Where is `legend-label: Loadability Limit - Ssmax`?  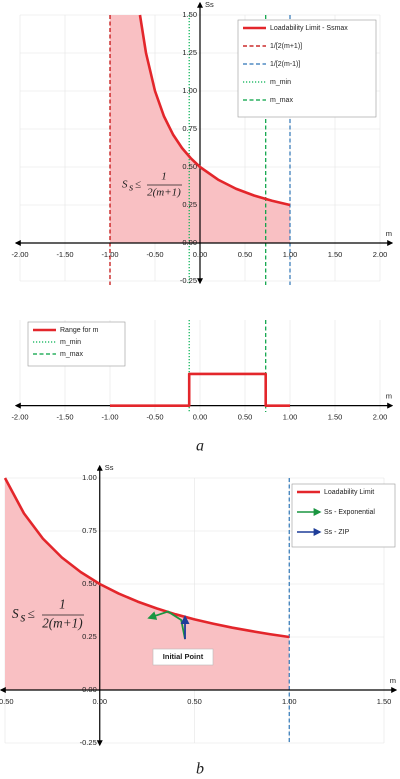 legend-label: Loadability Limit - Ssmax is located at coordinates (309, 28).